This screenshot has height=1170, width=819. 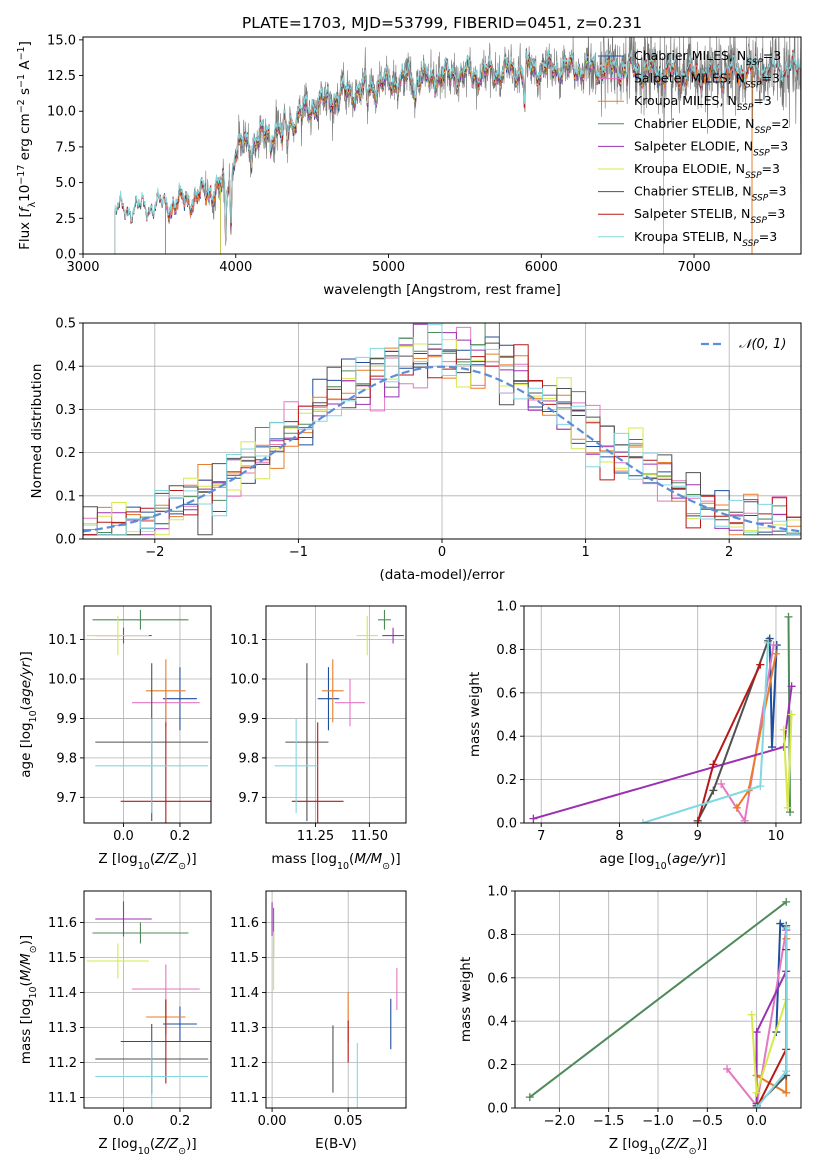 What do you see at coordinates (692, 213) in the screenshot?
I see `legend-label: Salpeter STELIB, N` at bounding box center [692, 213].